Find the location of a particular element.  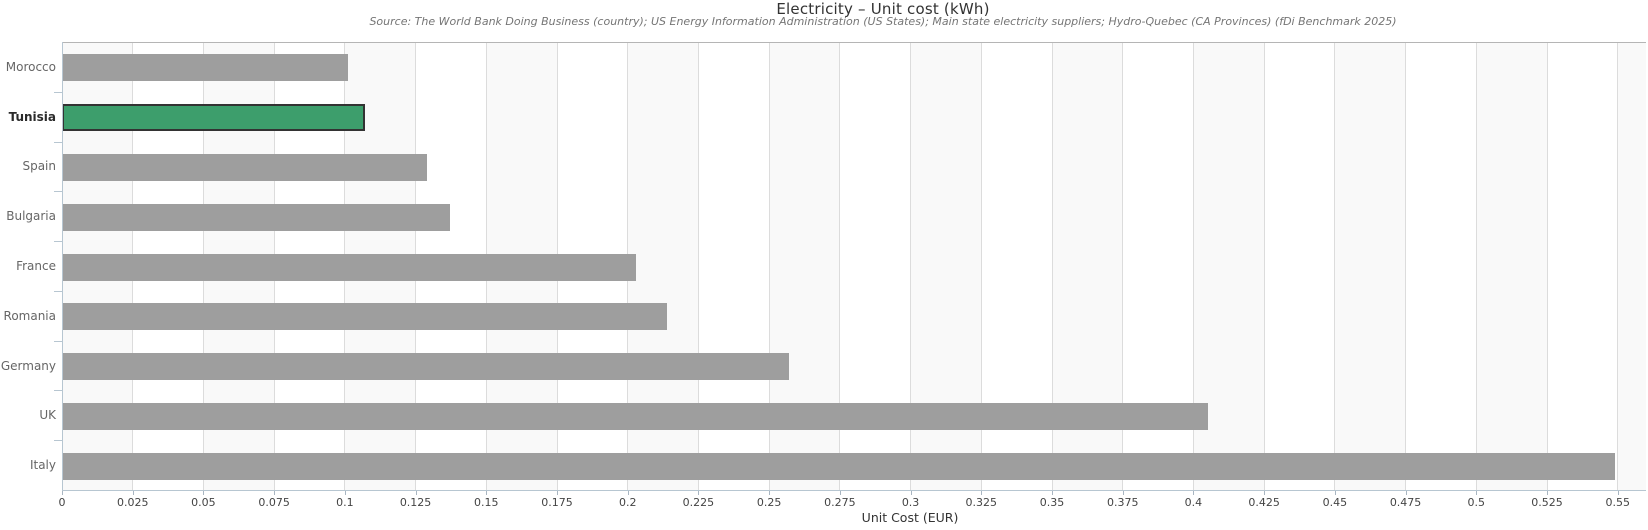

bar-germany is located at coordinates (425, 367).